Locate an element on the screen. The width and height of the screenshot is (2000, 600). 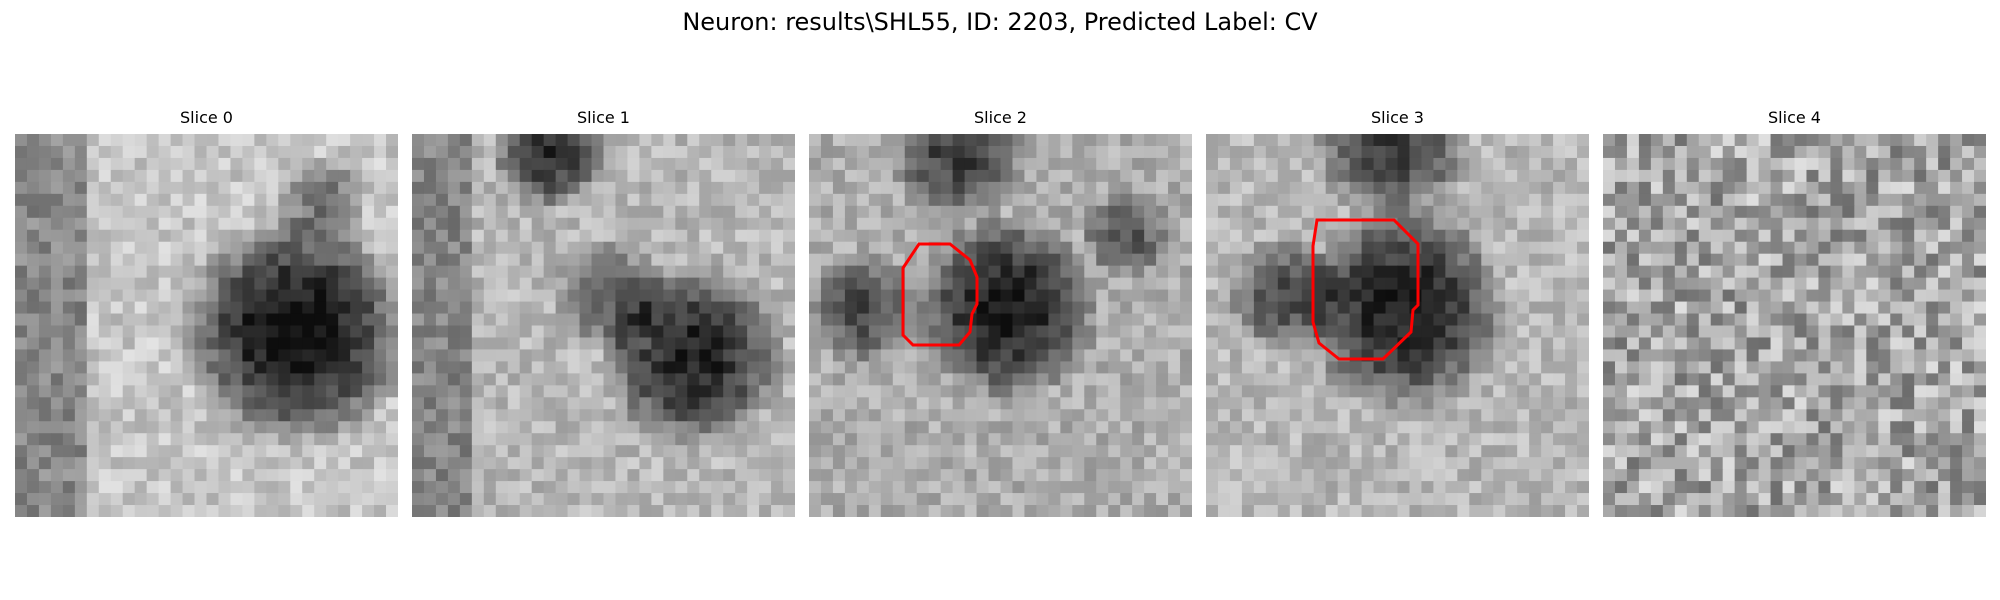
slice-title: Slice 2 is located at coordinates (1000, 117).